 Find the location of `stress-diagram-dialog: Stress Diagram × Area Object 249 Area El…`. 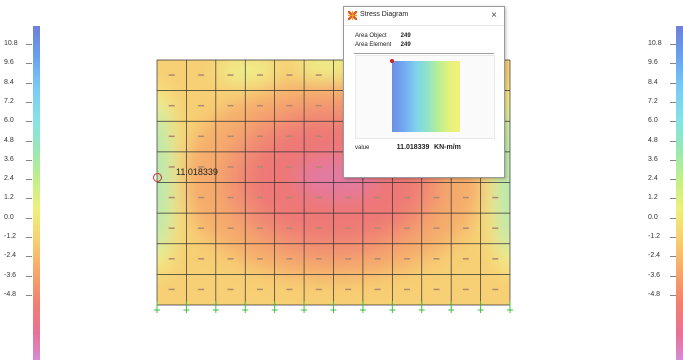

stress-diagram-dialog: Stress Diagram × Area Object 249 Area El… is located at coordinates (424, 92).